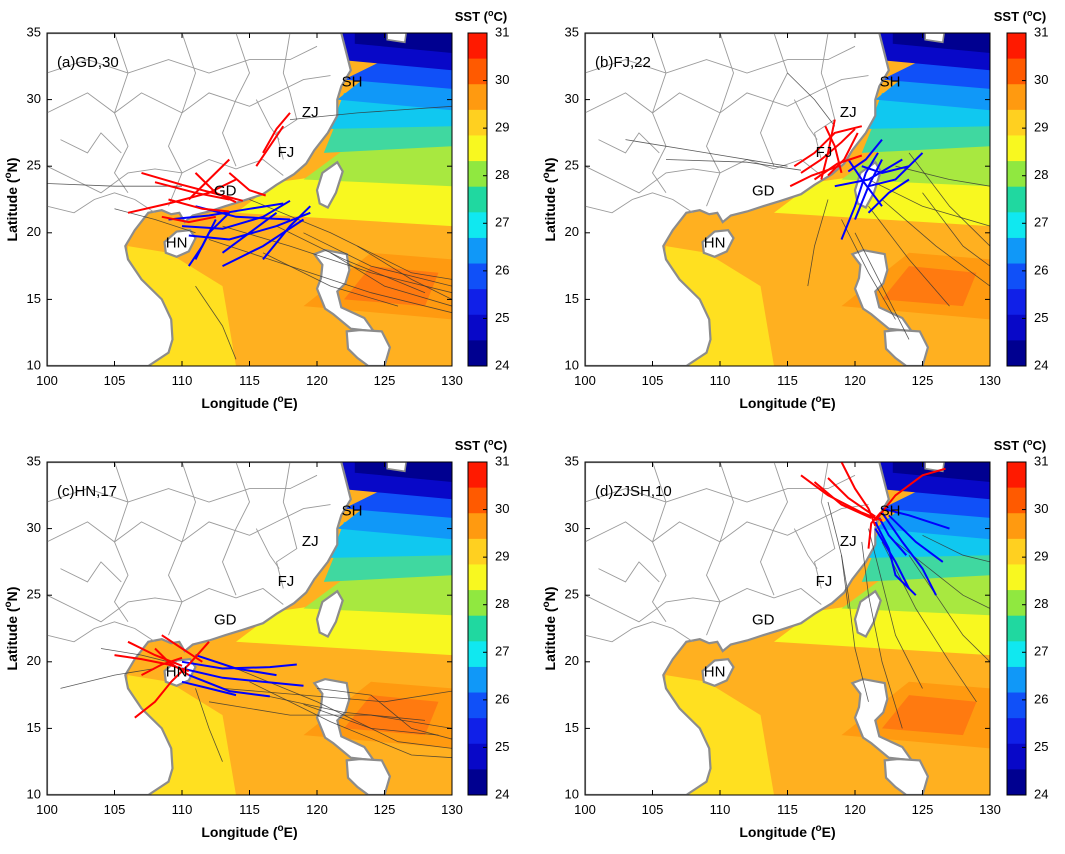 Image resolution: width=1065 pixels, height=854 pixels. I want to click on colorbar-tick-label: 24, so click(1041, 793).